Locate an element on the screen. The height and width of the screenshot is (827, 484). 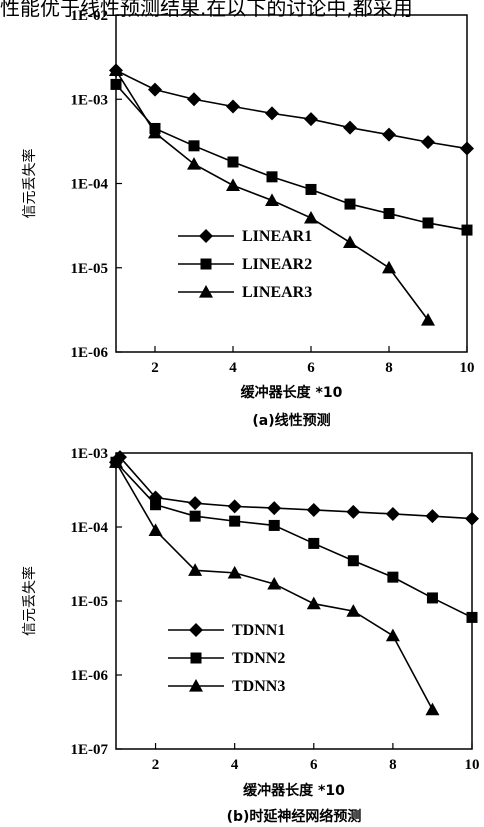
legend-label: TDNN1 is located at coordinates (258, 630).